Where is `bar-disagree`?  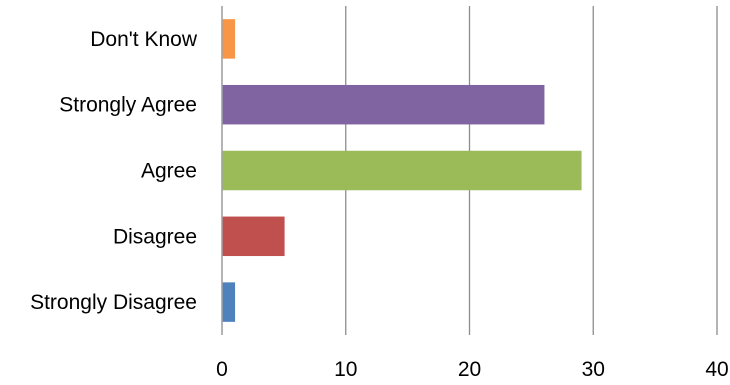 bar-disagree is located at coordinates (253, 236).